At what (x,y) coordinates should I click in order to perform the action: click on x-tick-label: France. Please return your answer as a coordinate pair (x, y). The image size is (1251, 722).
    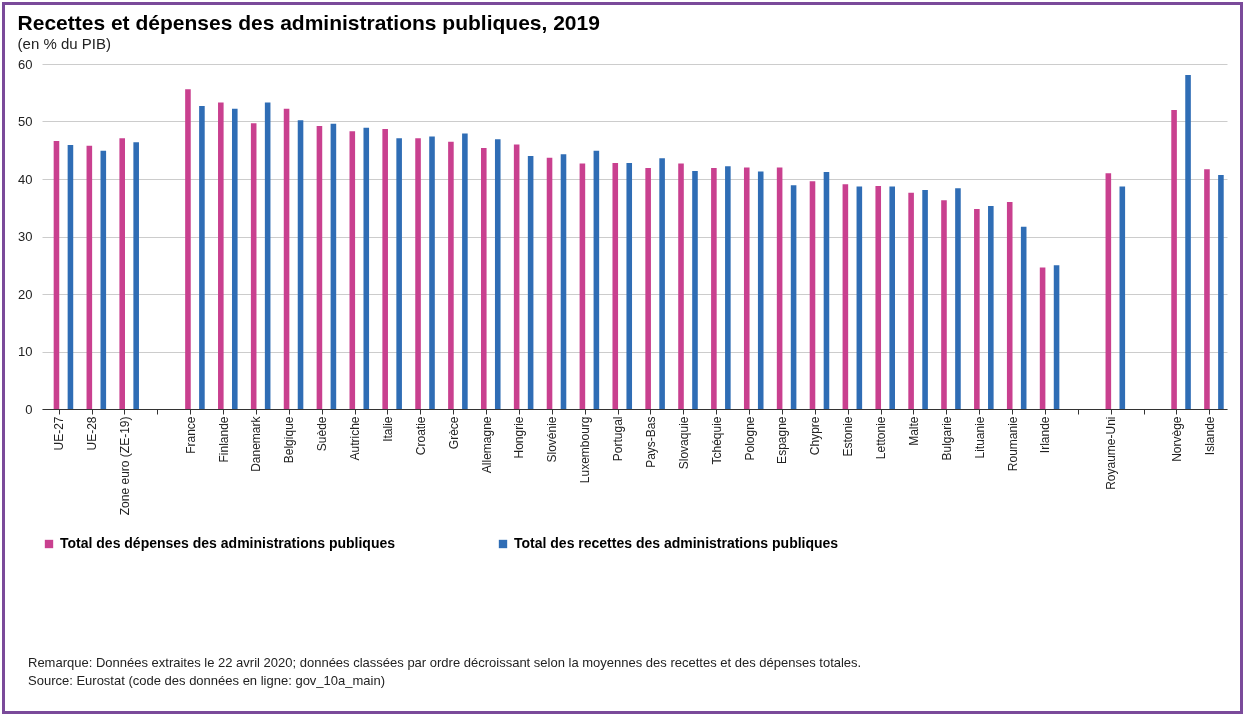
    Looking at the image, I should click on (190, 435).